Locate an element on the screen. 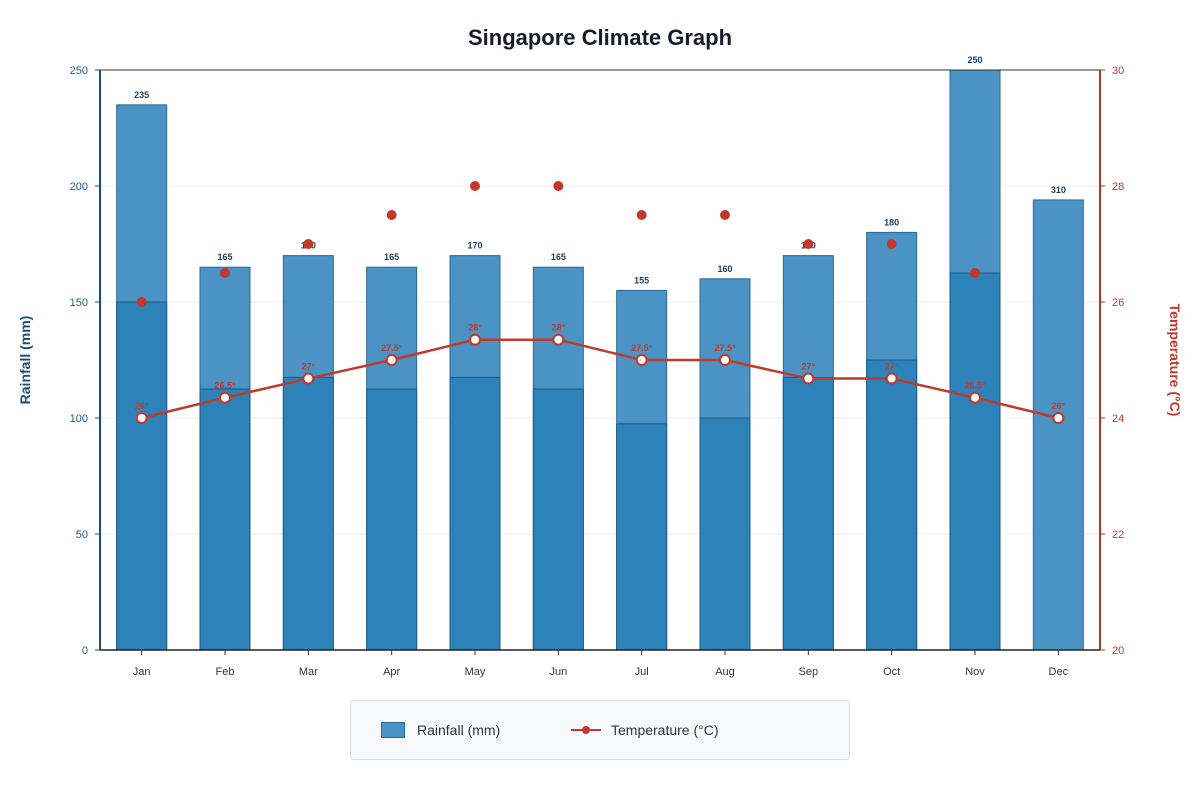 The image size is (1200, 800). rainfall-value-label: 180 is located at coordinates (891, 222).